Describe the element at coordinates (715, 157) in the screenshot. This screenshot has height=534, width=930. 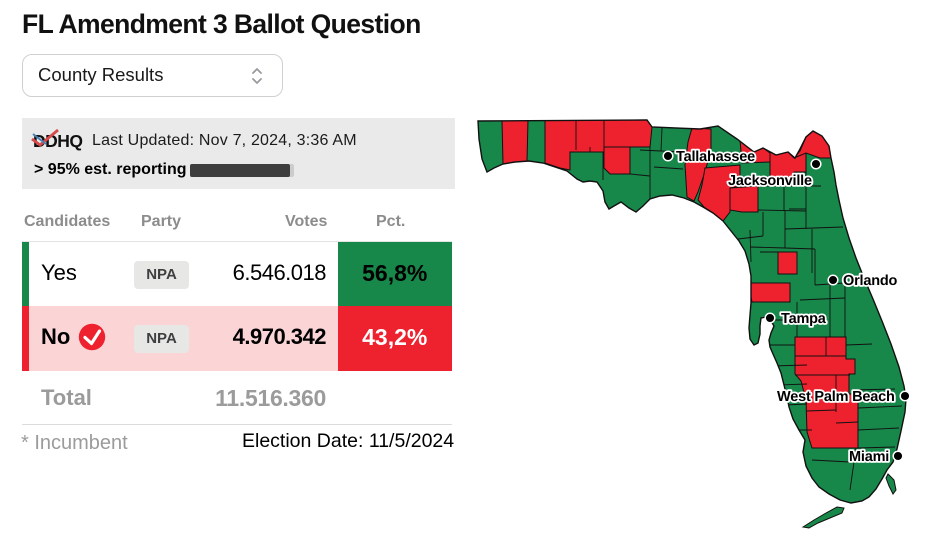
I see `svg-text: Tallahassee` at that location.